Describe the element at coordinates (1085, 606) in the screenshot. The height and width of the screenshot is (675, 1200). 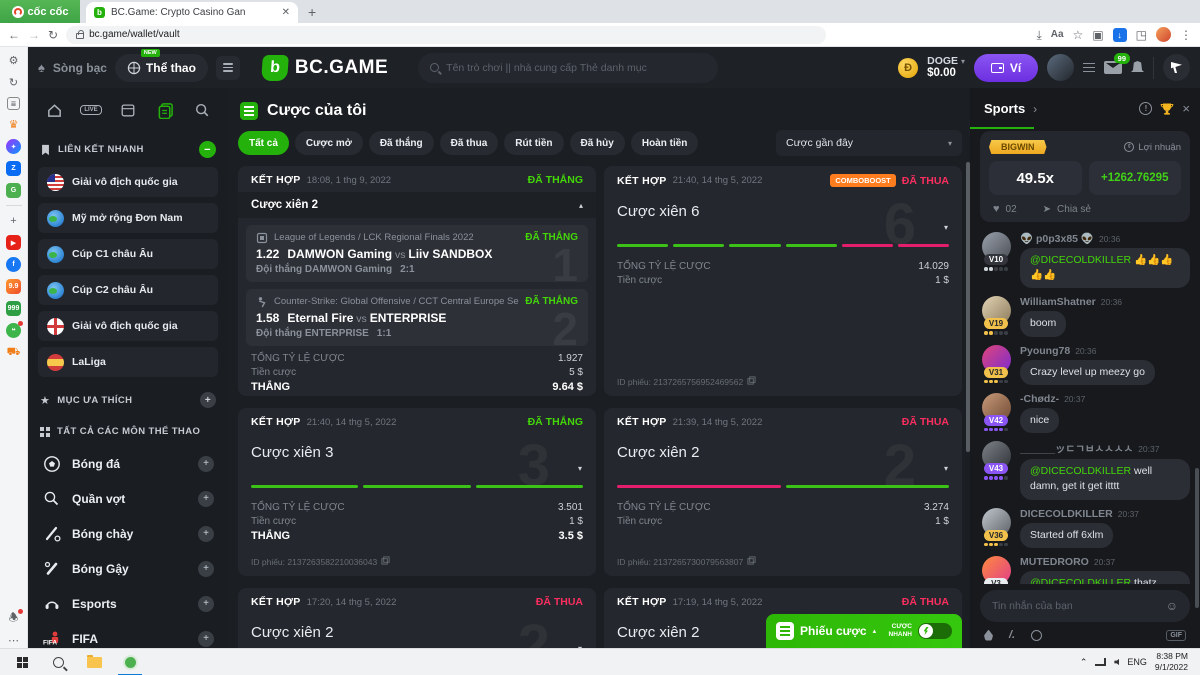
I see `chat-input: Tin nhắn của bạn ☺` at that location.